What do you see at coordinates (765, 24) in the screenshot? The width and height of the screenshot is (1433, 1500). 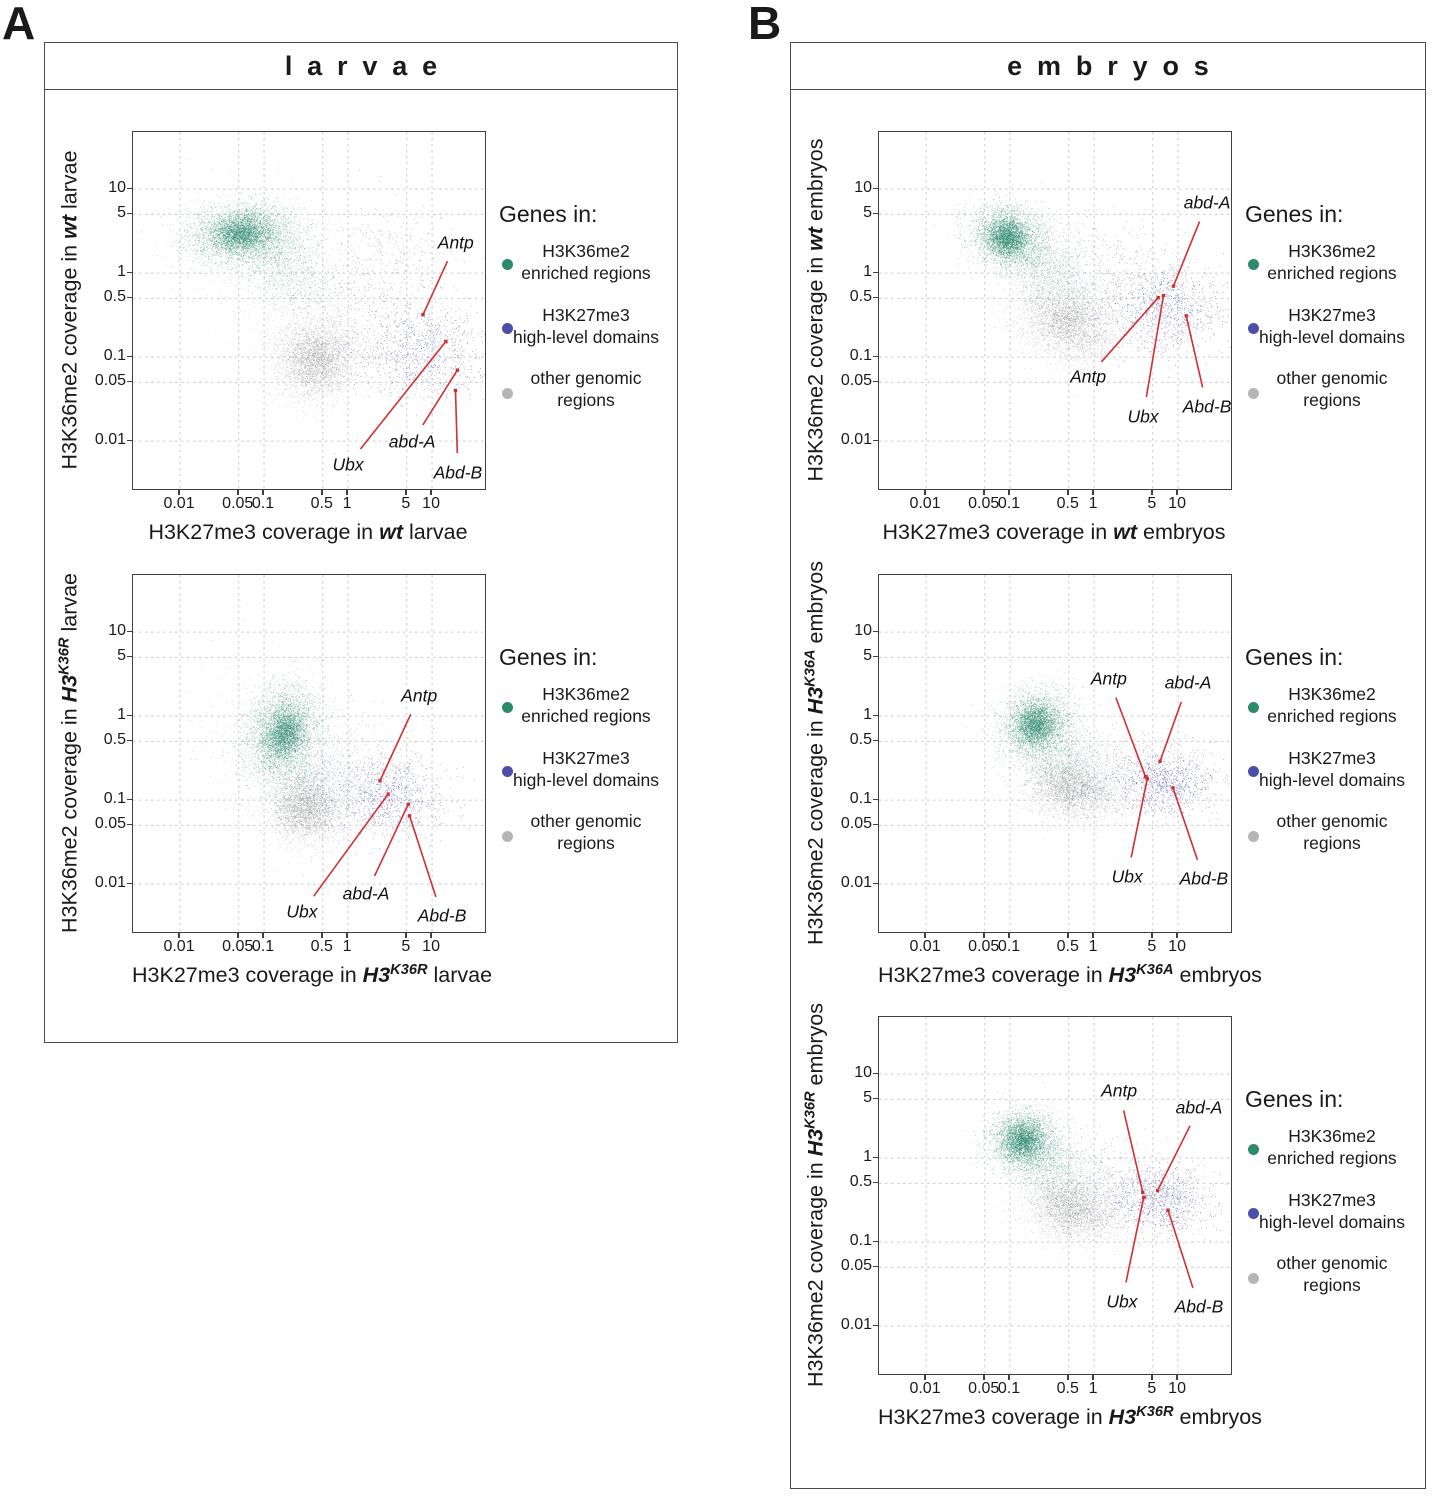 I see `panel-letter-b: B` at bounding box center [765, 24].